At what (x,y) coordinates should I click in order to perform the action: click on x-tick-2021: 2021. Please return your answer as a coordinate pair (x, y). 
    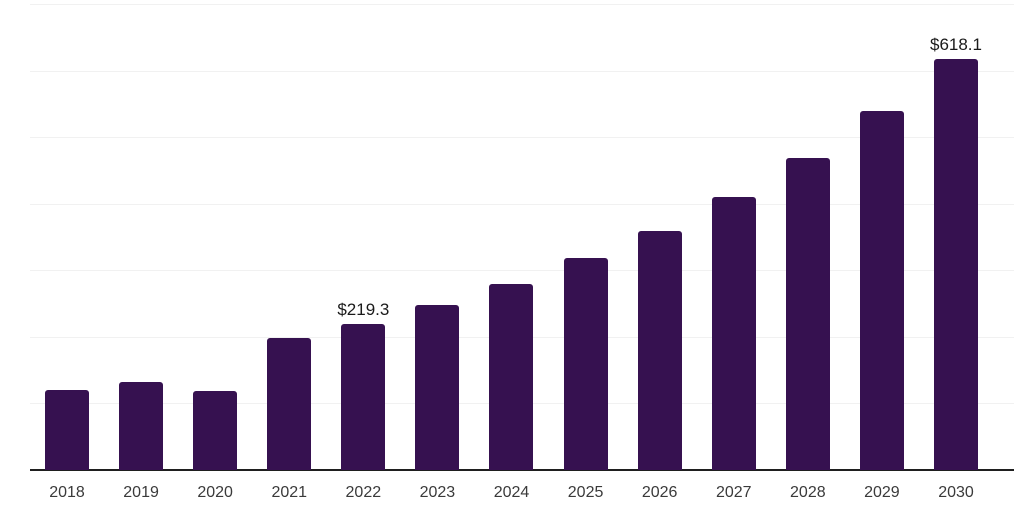
    Looking at the image, I should click on (289, 492).